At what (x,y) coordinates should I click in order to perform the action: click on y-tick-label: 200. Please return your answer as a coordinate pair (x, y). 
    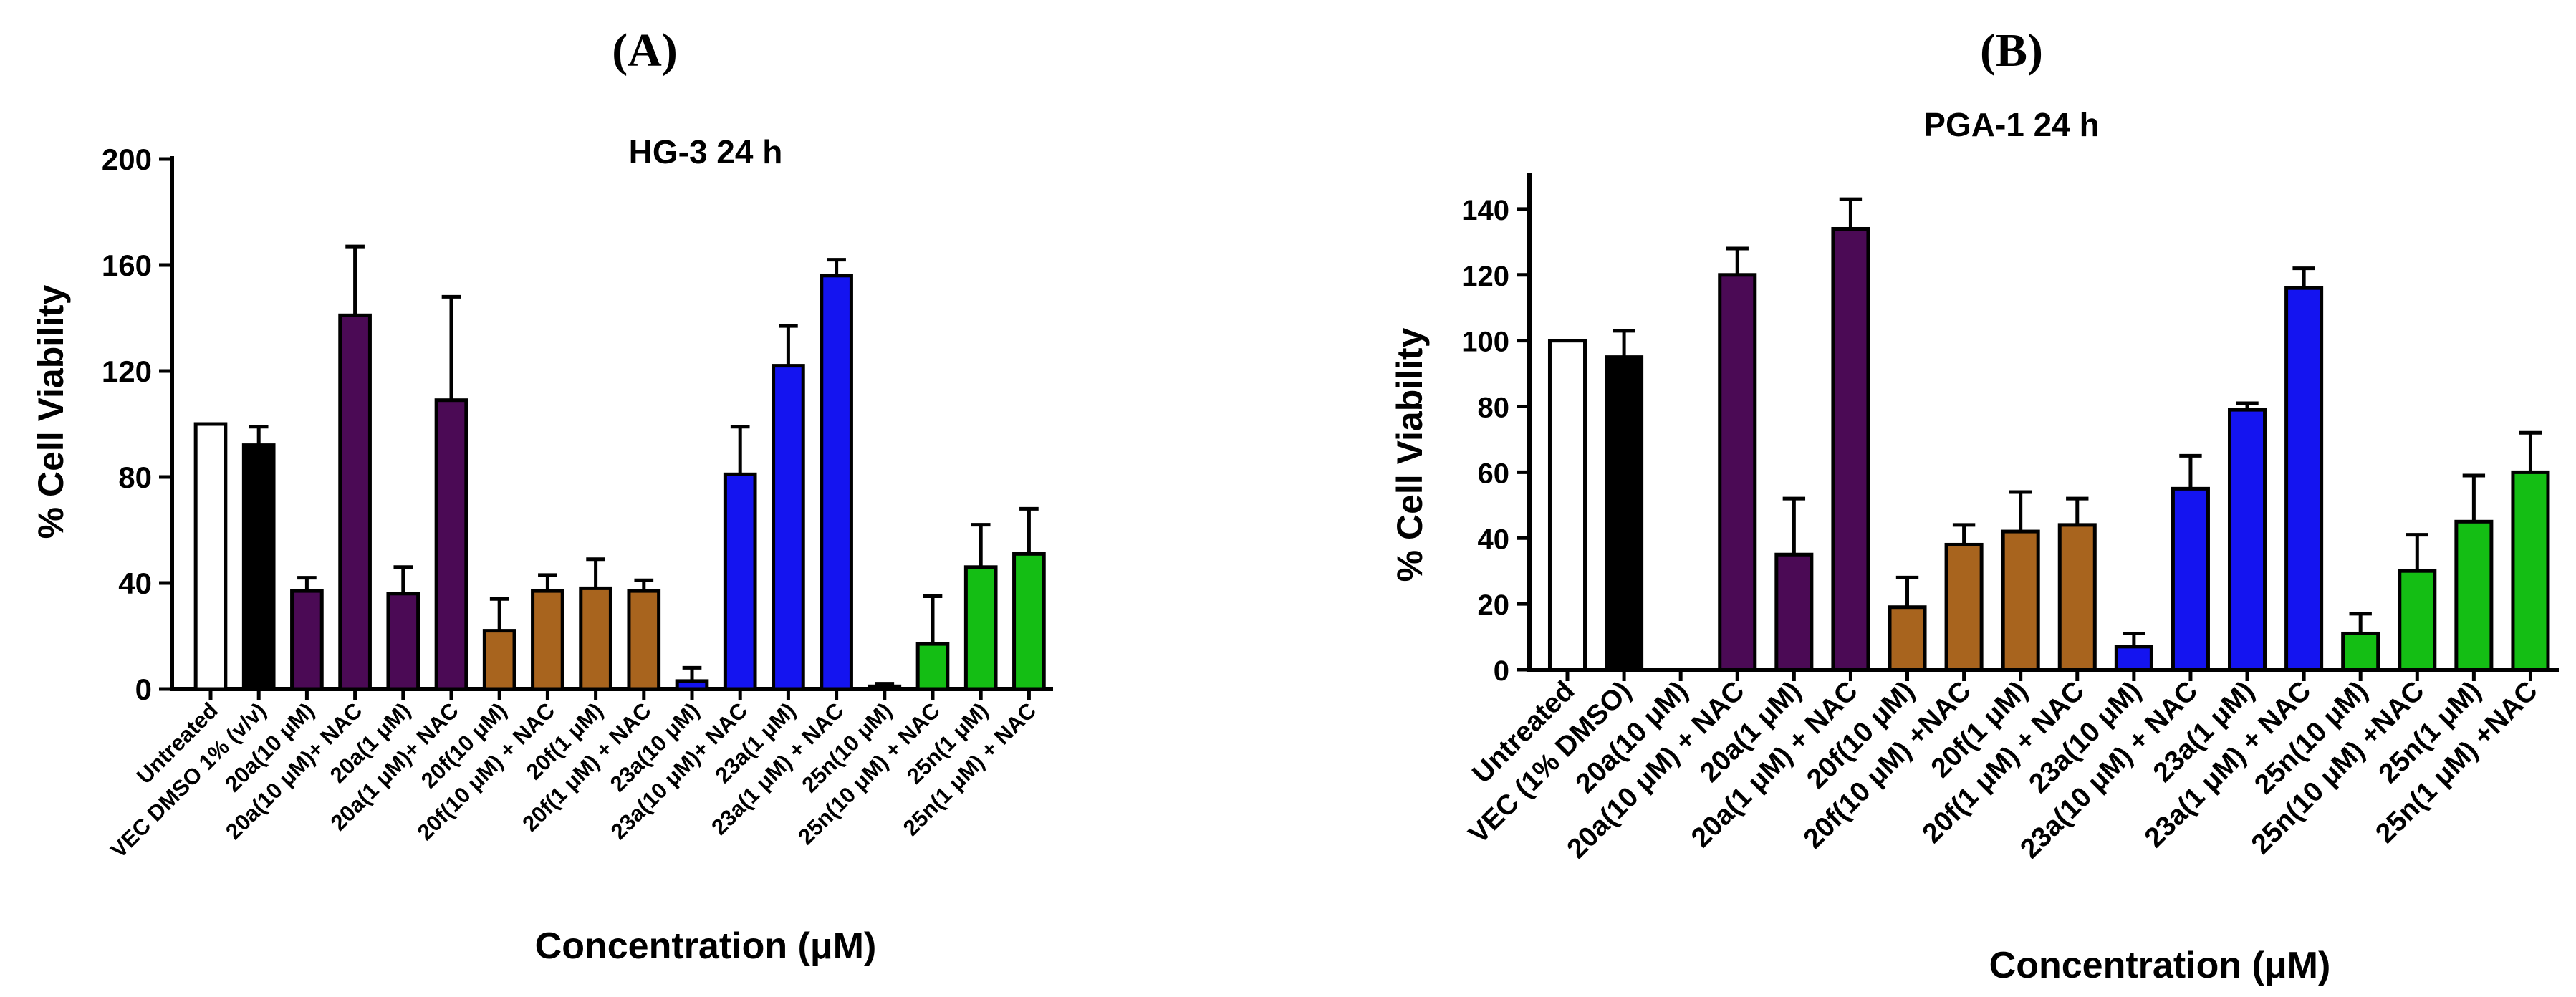
    Looking at the image, I should click on (127, 159).